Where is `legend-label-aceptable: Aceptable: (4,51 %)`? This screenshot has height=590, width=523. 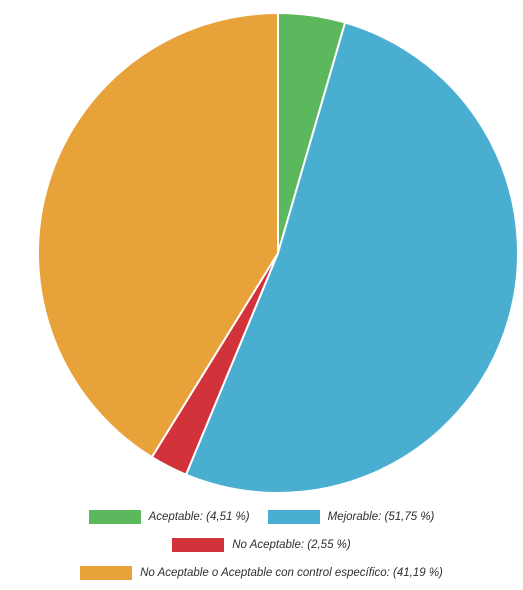 legend-label-aceptable: Aceptable: (4,51 %) is located at coordinates (199, 517).